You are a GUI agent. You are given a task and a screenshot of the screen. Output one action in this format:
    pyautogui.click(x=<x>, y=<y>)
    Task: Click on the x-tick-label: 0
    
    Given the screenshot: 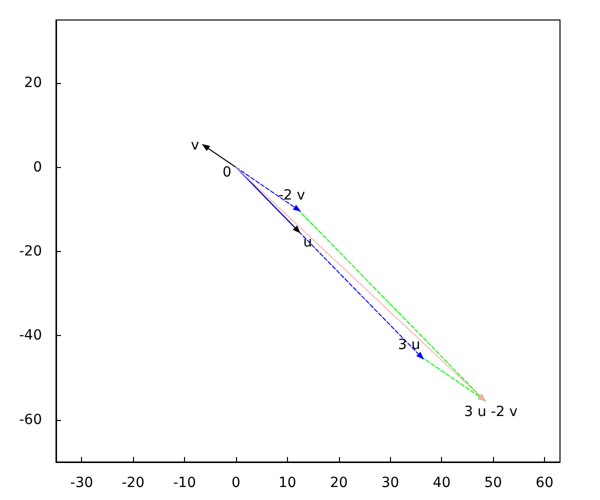 What is the action you would take?
    pyautogui.click(x=236, y=483)
    